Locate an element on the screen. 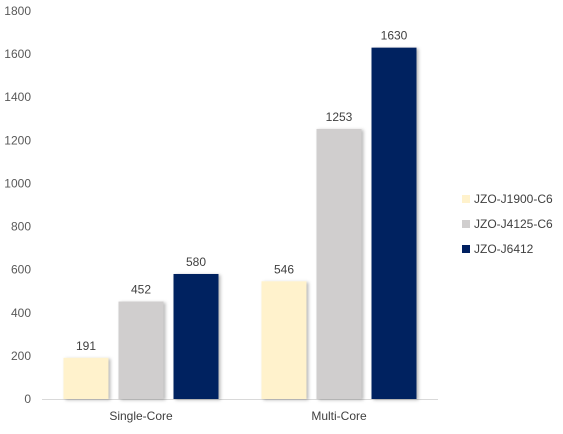 The width and height of the screenshot is (563, 434). y-tick-label: 1200 is located at coordinates (17, 140).